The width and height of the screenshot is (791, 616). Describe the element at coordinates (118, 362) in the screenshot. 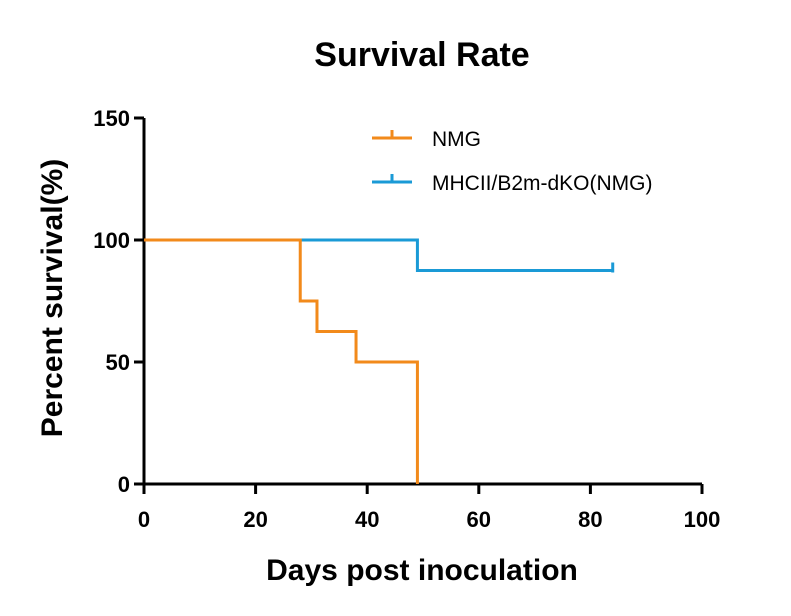

I see `y-tick-label: 50` at that location.